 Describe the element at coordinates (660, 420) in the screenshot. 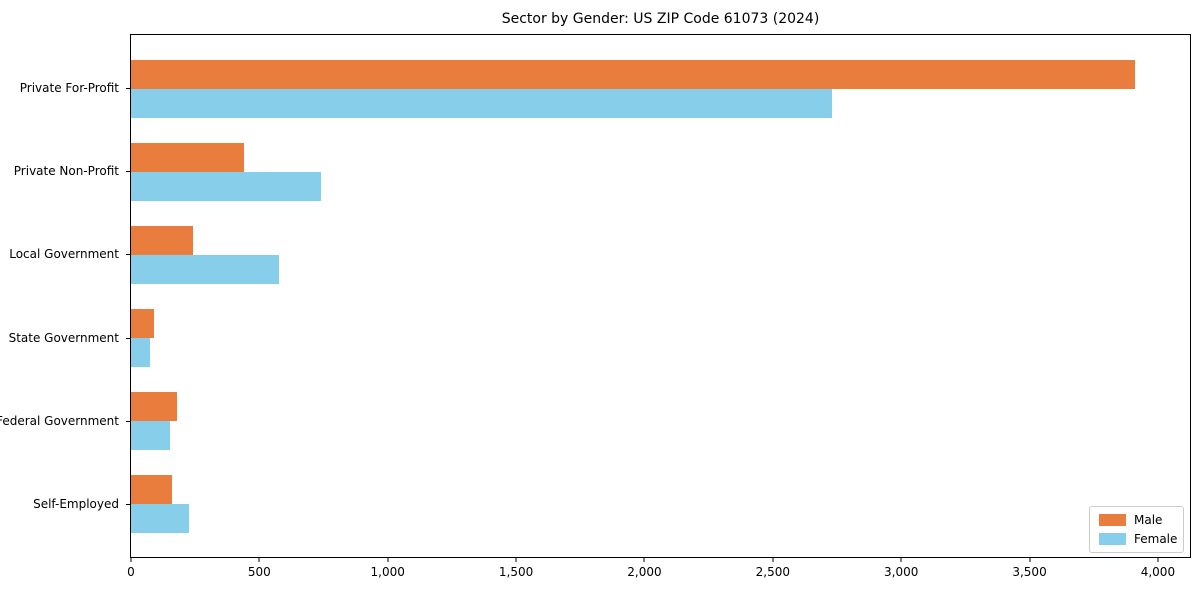

I see `bar-group-federal-government` at that location.